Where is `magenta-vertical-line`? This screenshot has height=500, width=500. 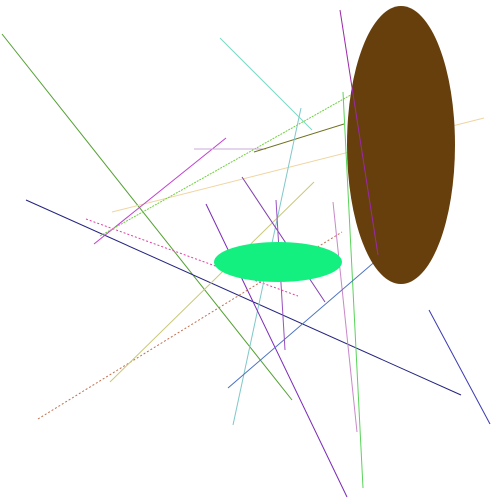
magenta-vertical-line is located at coordinates (359, 132).